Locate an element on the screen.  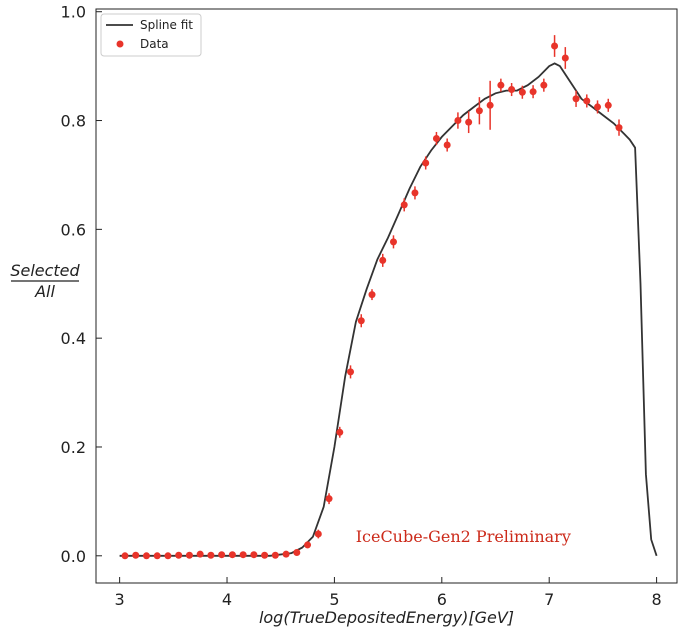
y-tick-label: 0.8 is located at coordinates (73, 121).